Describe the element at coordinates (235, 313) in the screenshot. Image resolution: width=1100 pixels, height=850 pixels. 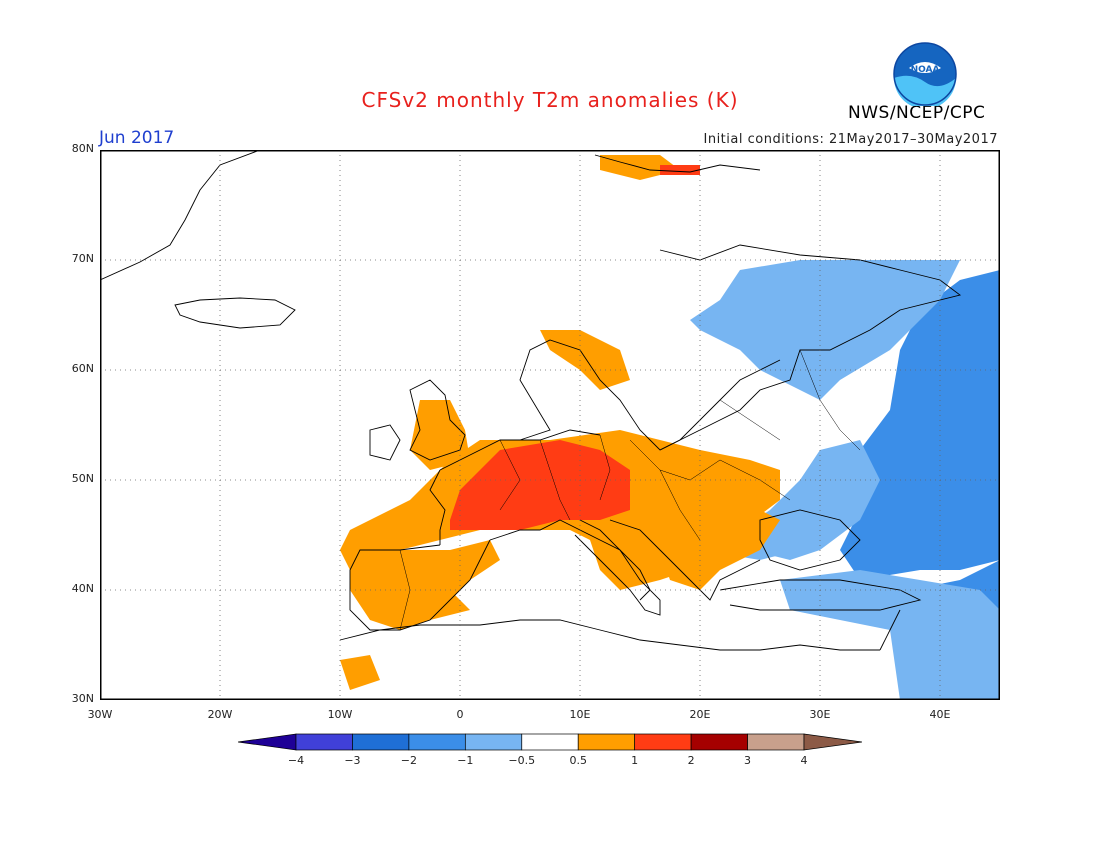
I see `iceland-coast` at that location.